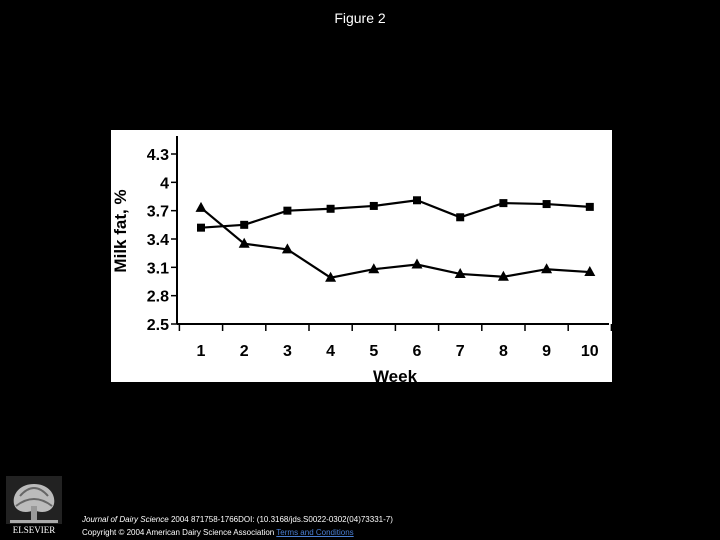 This screenshot has height=540, width=720. What do you see at coordinates (158, 155) in the screenshot?
I see `y-tick-label: 4.3` at bounding box center [158, 155].